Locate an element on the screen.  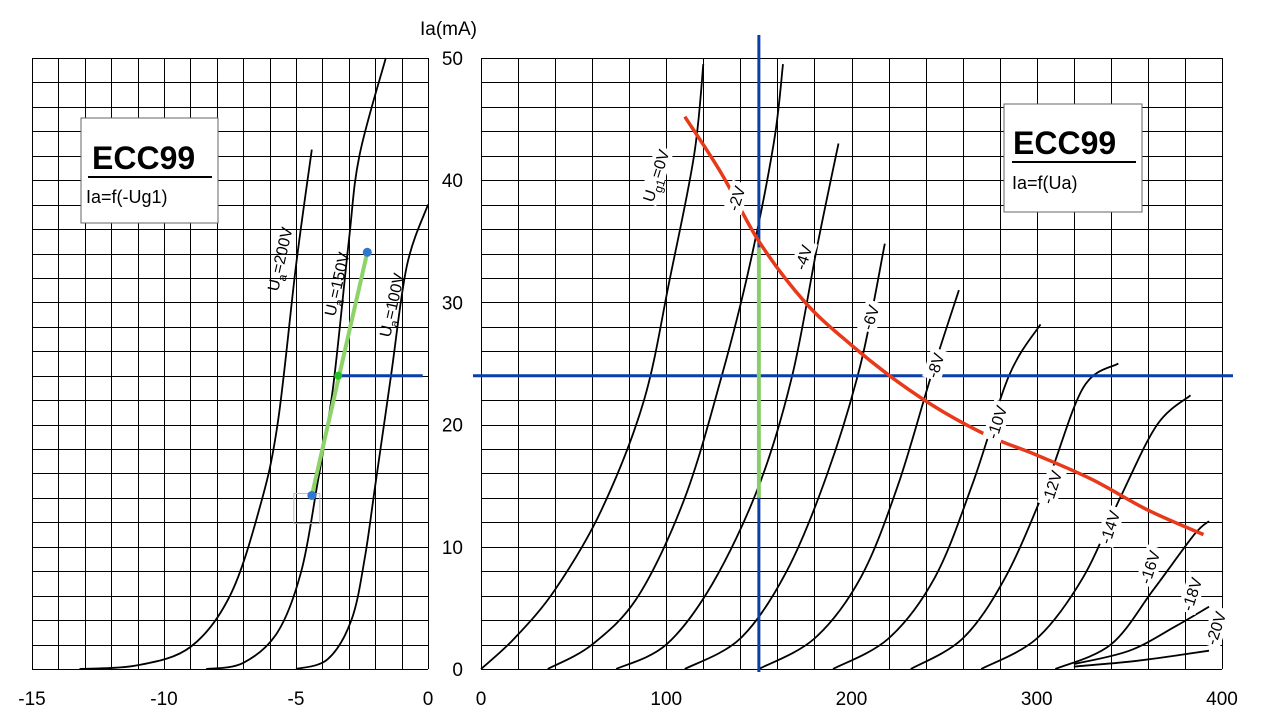
curve-label: -10V is located at coordinates (997, 421).